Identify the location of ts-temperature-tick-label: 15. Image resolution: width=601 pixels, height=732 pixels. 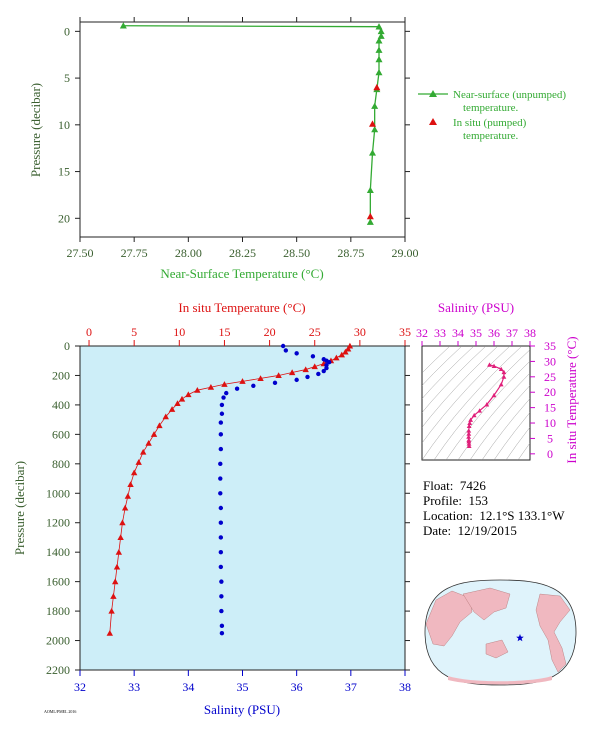
(550, 408).